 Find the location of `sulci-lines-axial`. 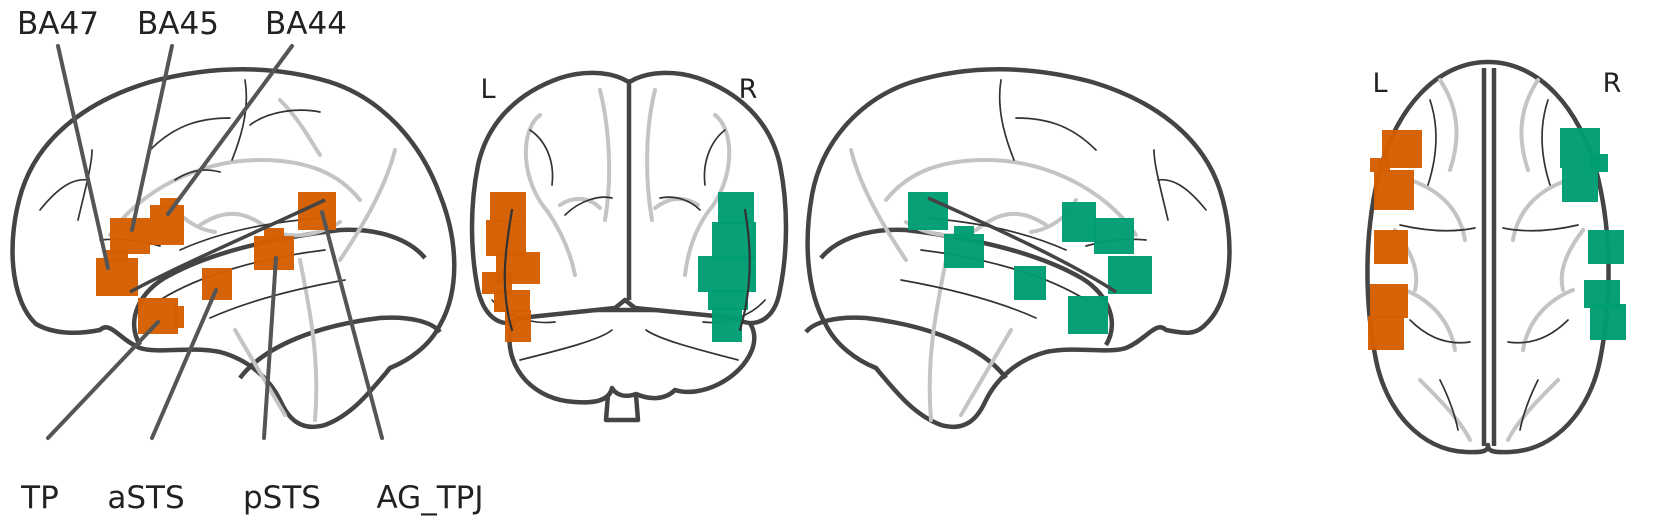

sulci-lines-axial is located at coordinates (1489, 265).